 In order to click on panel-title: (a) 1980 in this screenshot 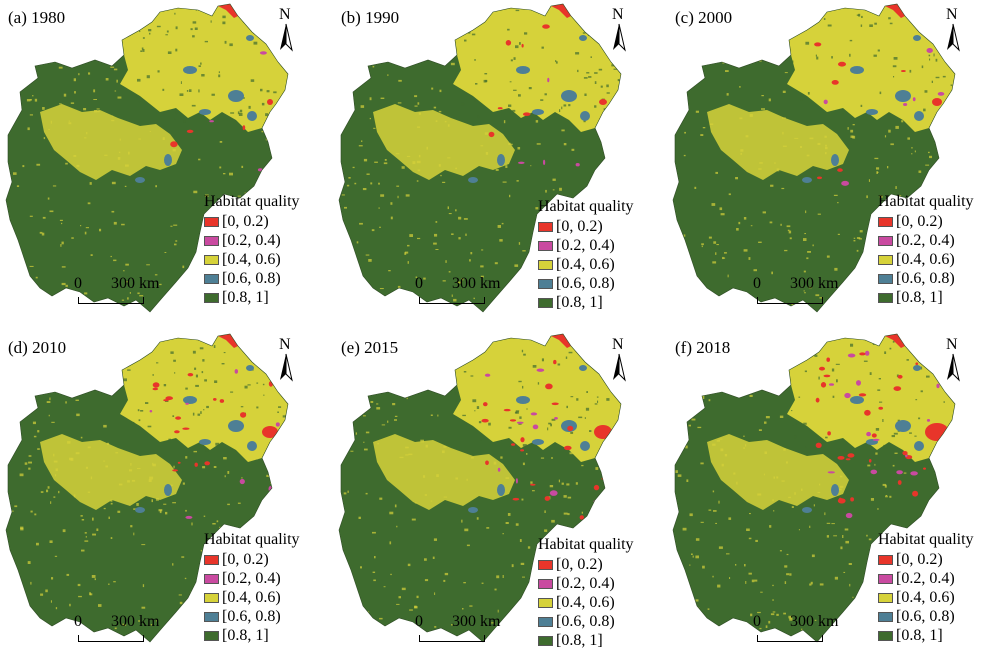, I will do `click(37, 17)`.